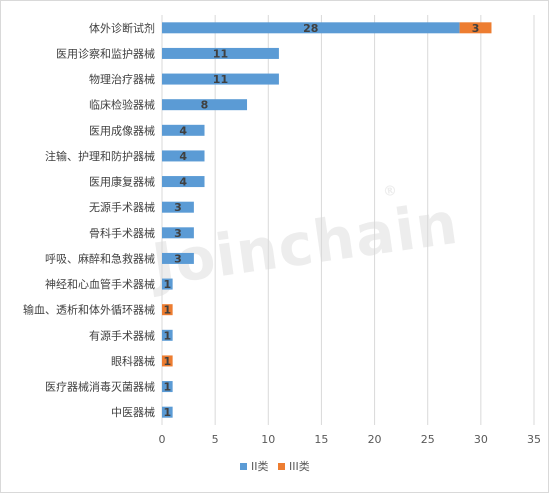 The width and height of the screenshot is (549, 493). I want to click on legend-label: III类, so click(299, 466).